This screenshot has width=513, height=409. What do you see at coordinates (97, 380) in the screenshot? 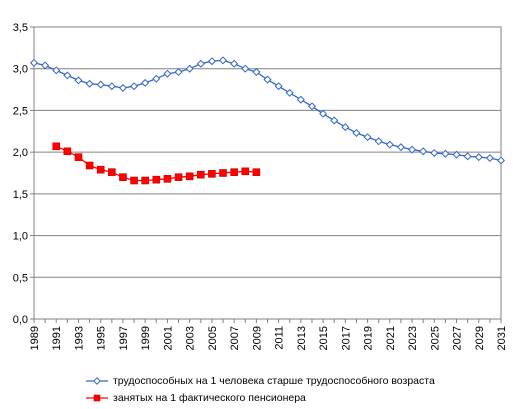
I see `diamond-marker-icon` at bounding box center [97, 380].